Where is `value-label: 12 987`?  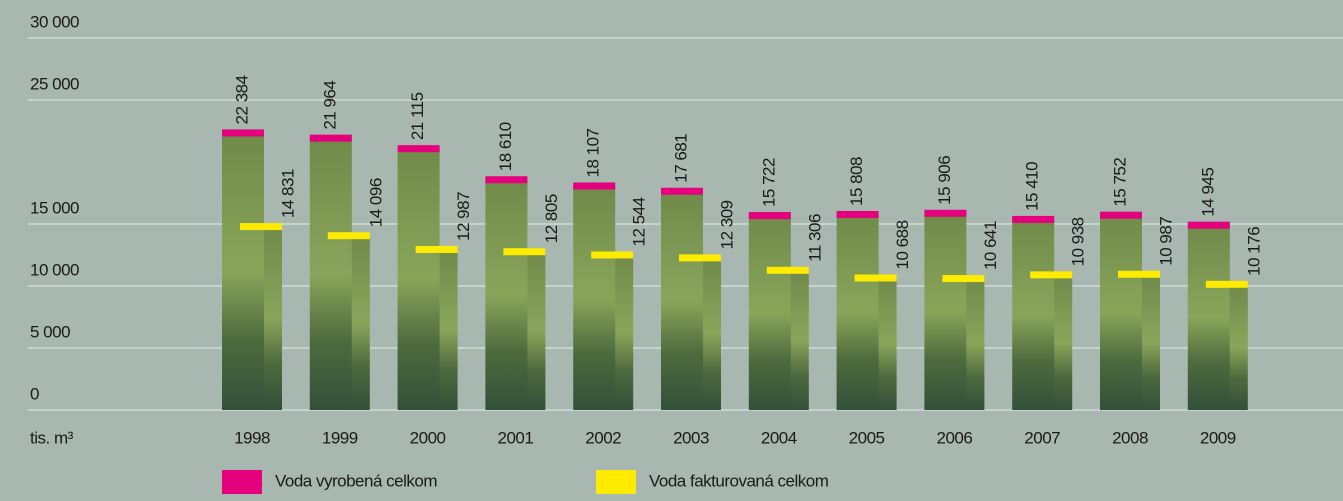
value-label: 12 987 is located at coordinates (463, 216).